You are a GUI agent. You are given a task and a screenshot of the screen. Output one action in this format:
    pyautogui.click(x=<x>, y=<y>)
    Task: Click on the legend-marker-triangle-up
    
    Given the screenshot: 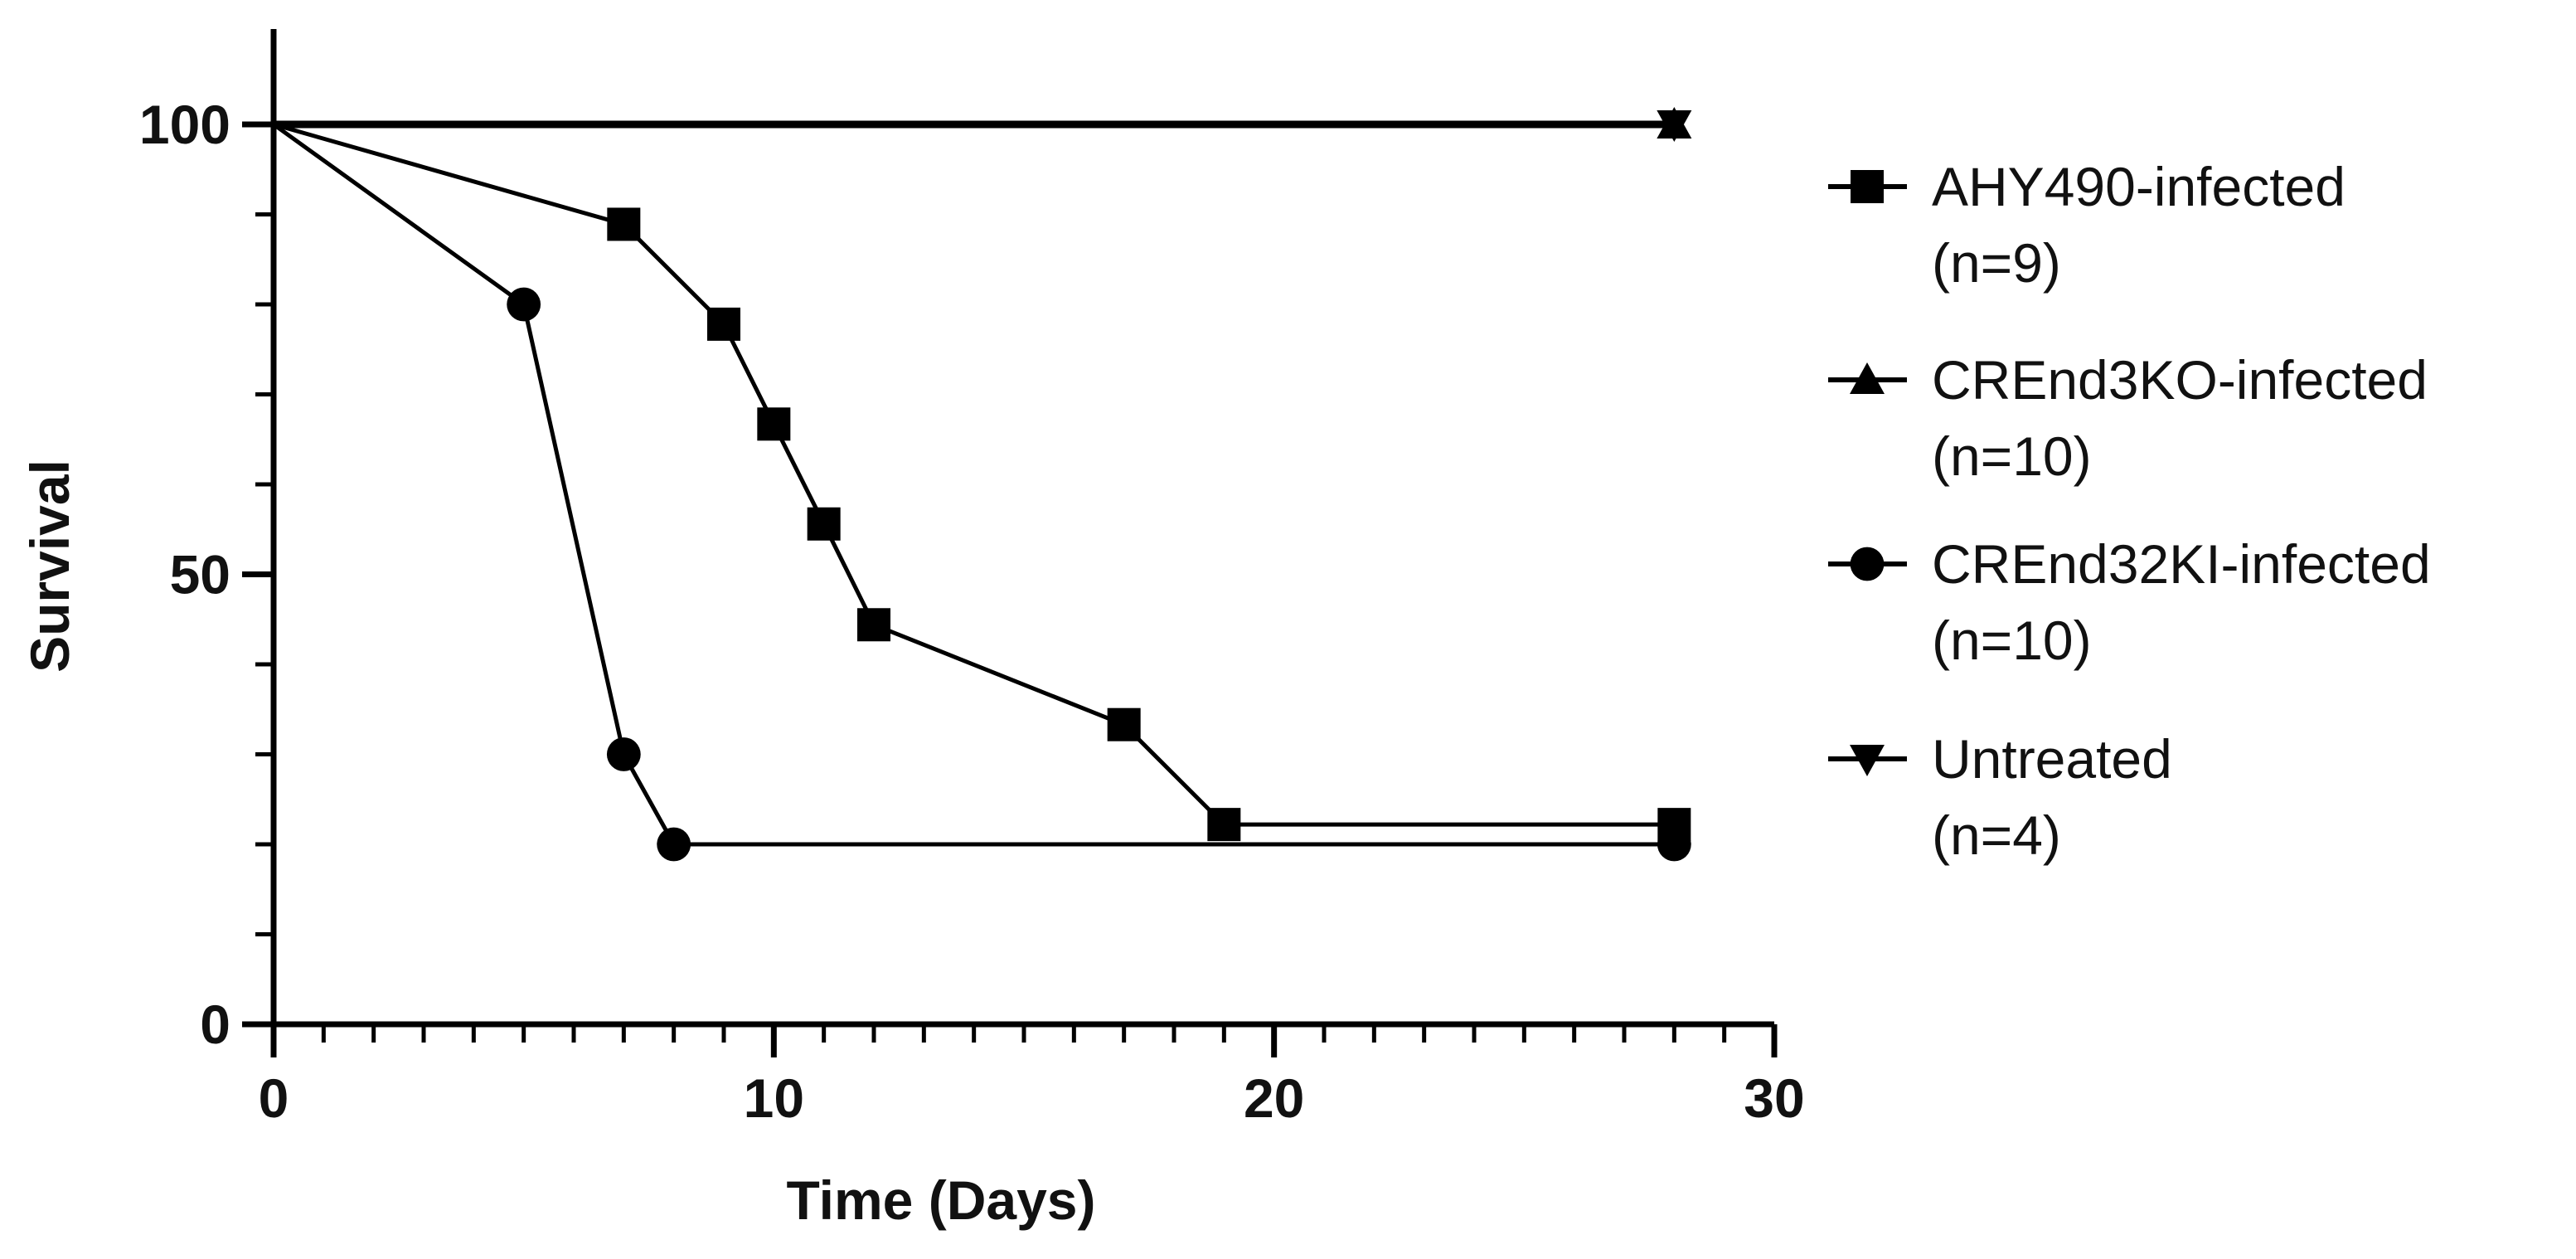 What is the action you would take?
    pyautogui.click(x=1867, y=378)
    